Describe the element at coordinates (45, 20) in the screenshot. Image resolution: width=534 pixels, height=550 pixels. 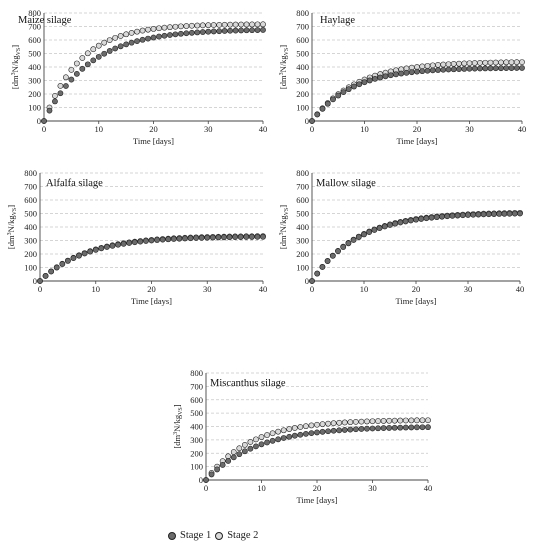
I see `panel-title: Maize silage` at that location.